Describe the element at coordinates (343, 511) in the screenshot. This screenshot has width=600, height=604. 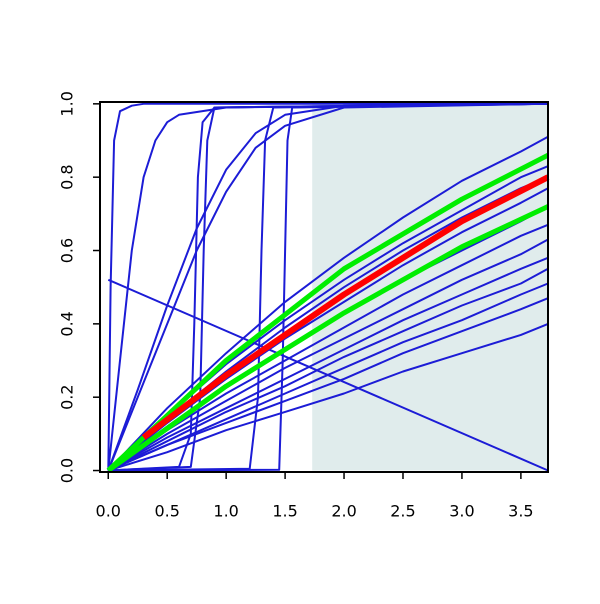
I see `x-tick-label: 2.0` at that location.